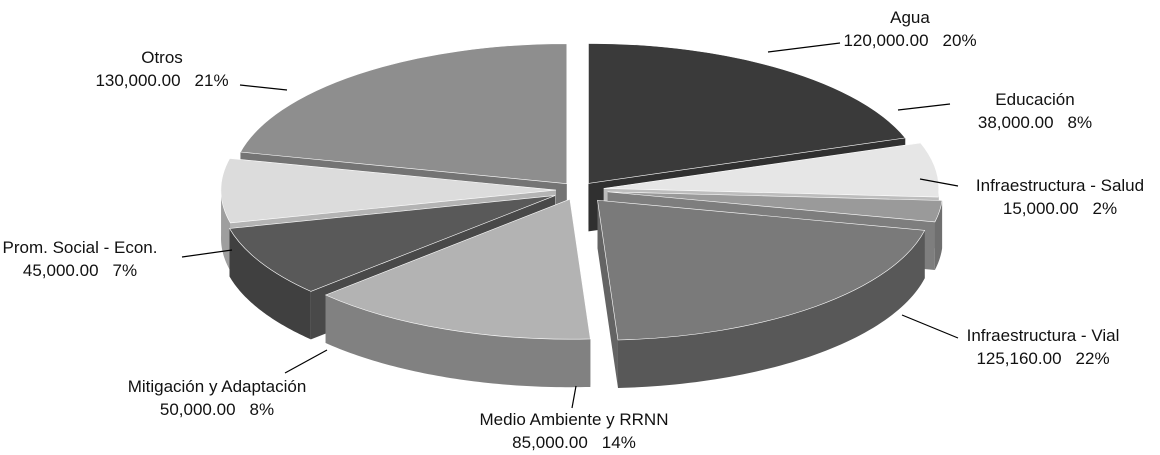  Describe the element at coordinates (1080, 122) in the screenshot. I see `slice-percent-text-1: 8%` at that location.